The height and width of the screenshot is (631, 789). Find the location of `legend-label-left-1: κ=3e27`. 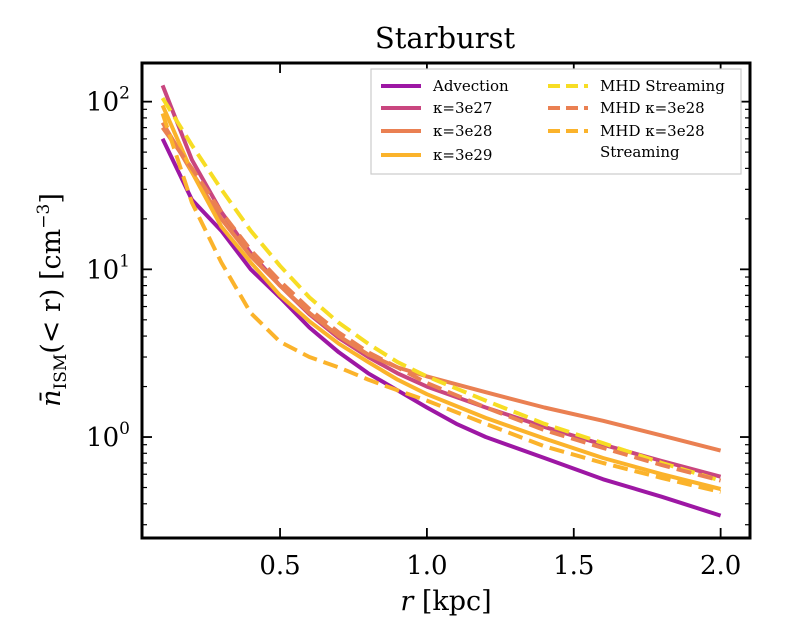

legend-label-left-1: κ=3e27 is located at coordinates (462, 108).